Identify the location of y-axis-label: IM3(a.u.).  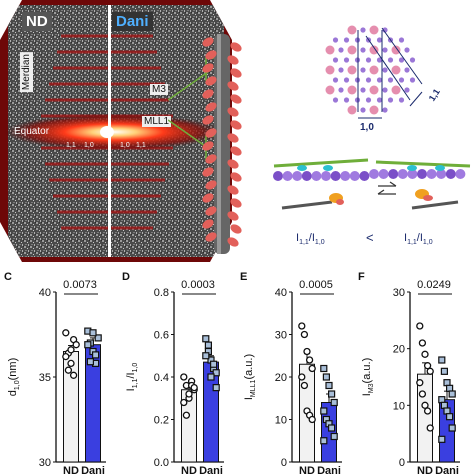
(368, 377).